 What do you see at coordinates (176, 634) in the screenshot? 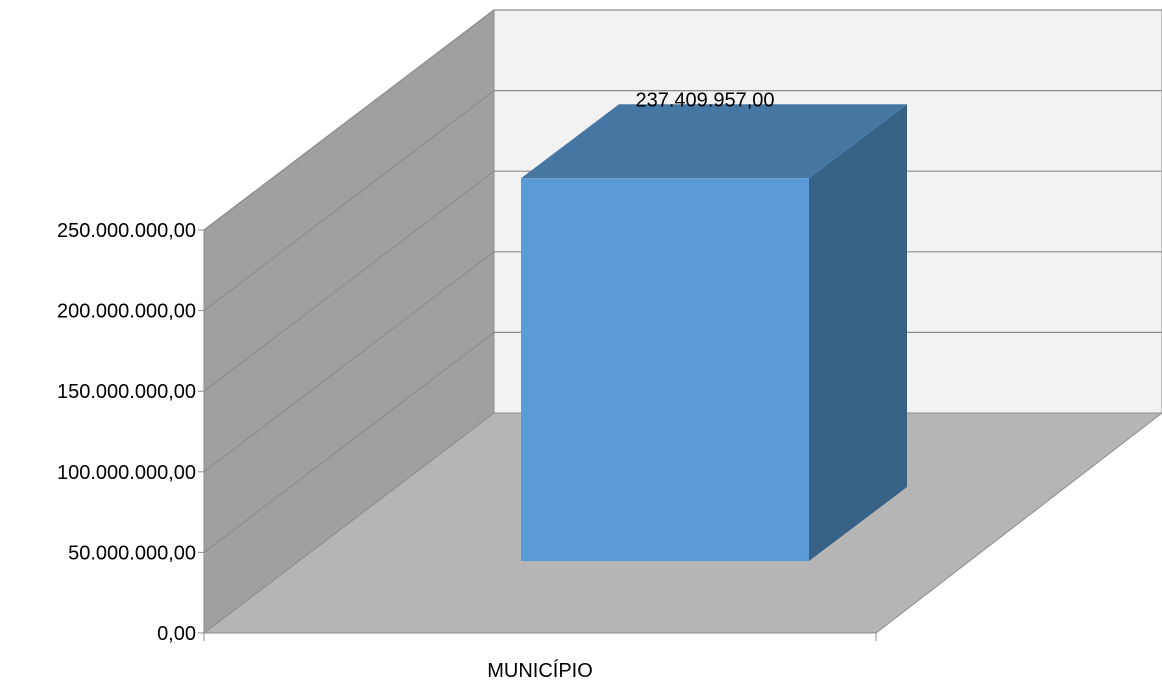
I see `y-tick-label: 0,00` at bounding box center [176, 634].